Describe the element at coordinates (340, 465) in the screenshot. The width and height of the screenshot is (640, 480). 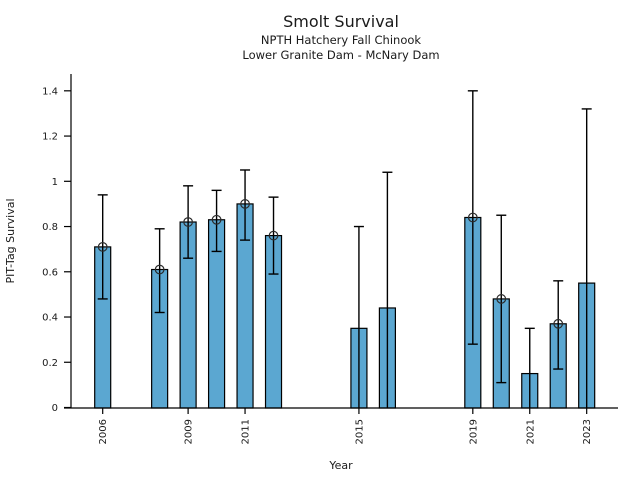
I see `x-axis-label: Year` at that location.